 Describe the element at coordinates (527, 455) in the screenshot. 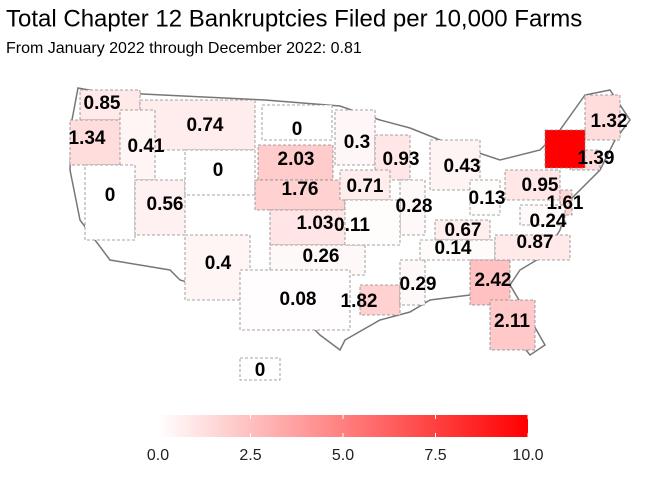

I see `colorbar-tick-label: 10.0` at that location.